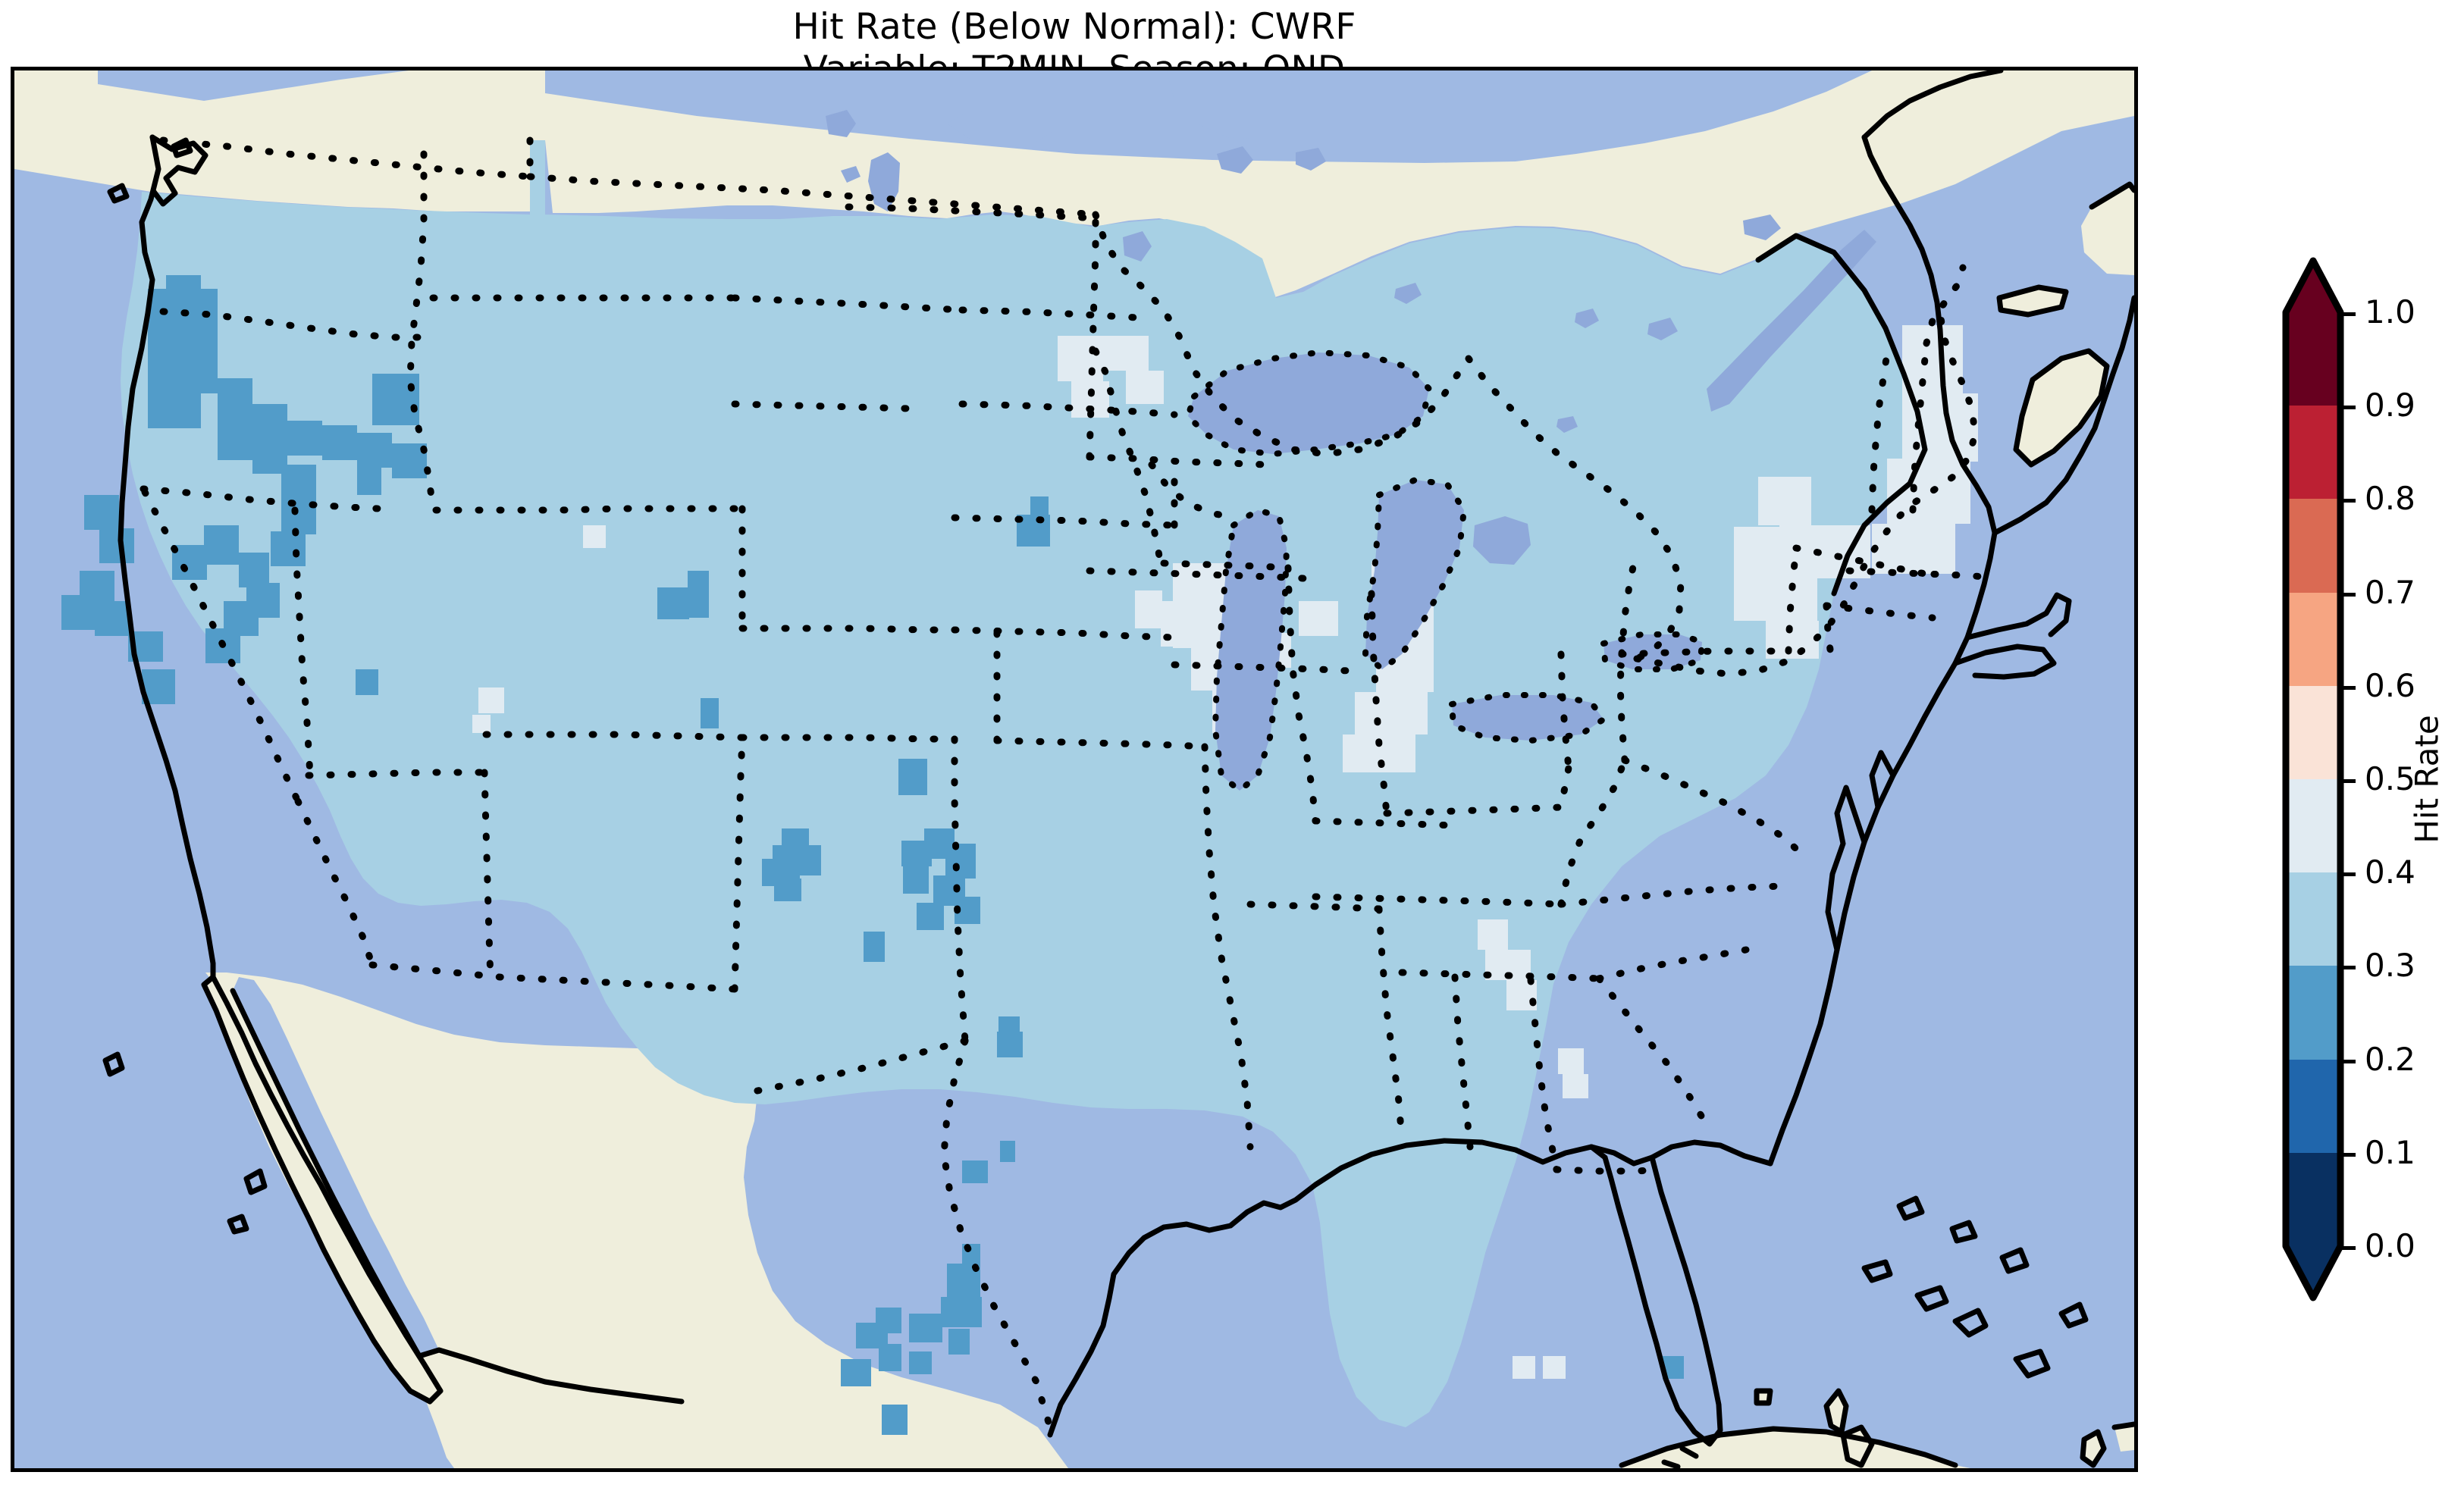 The image size is (2464, 1494). Describe the element at coordinates (2062, 408) in the screenshot. I see `nova-scotia` at that location.